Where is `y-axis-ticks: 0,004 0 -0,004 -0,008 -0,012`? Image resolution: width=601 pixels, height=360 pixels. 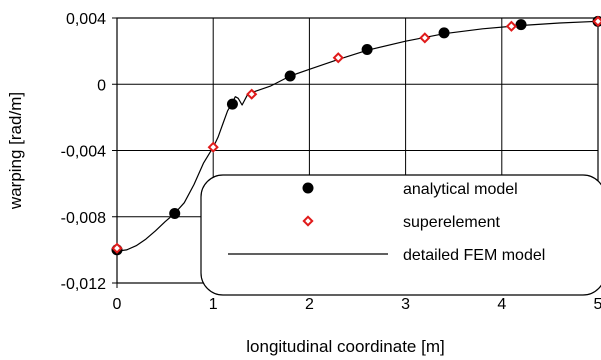
y-axis-ticks: 0,004 0 -0,004 -0,008 -0,012 is located at coordinates (89, 152).